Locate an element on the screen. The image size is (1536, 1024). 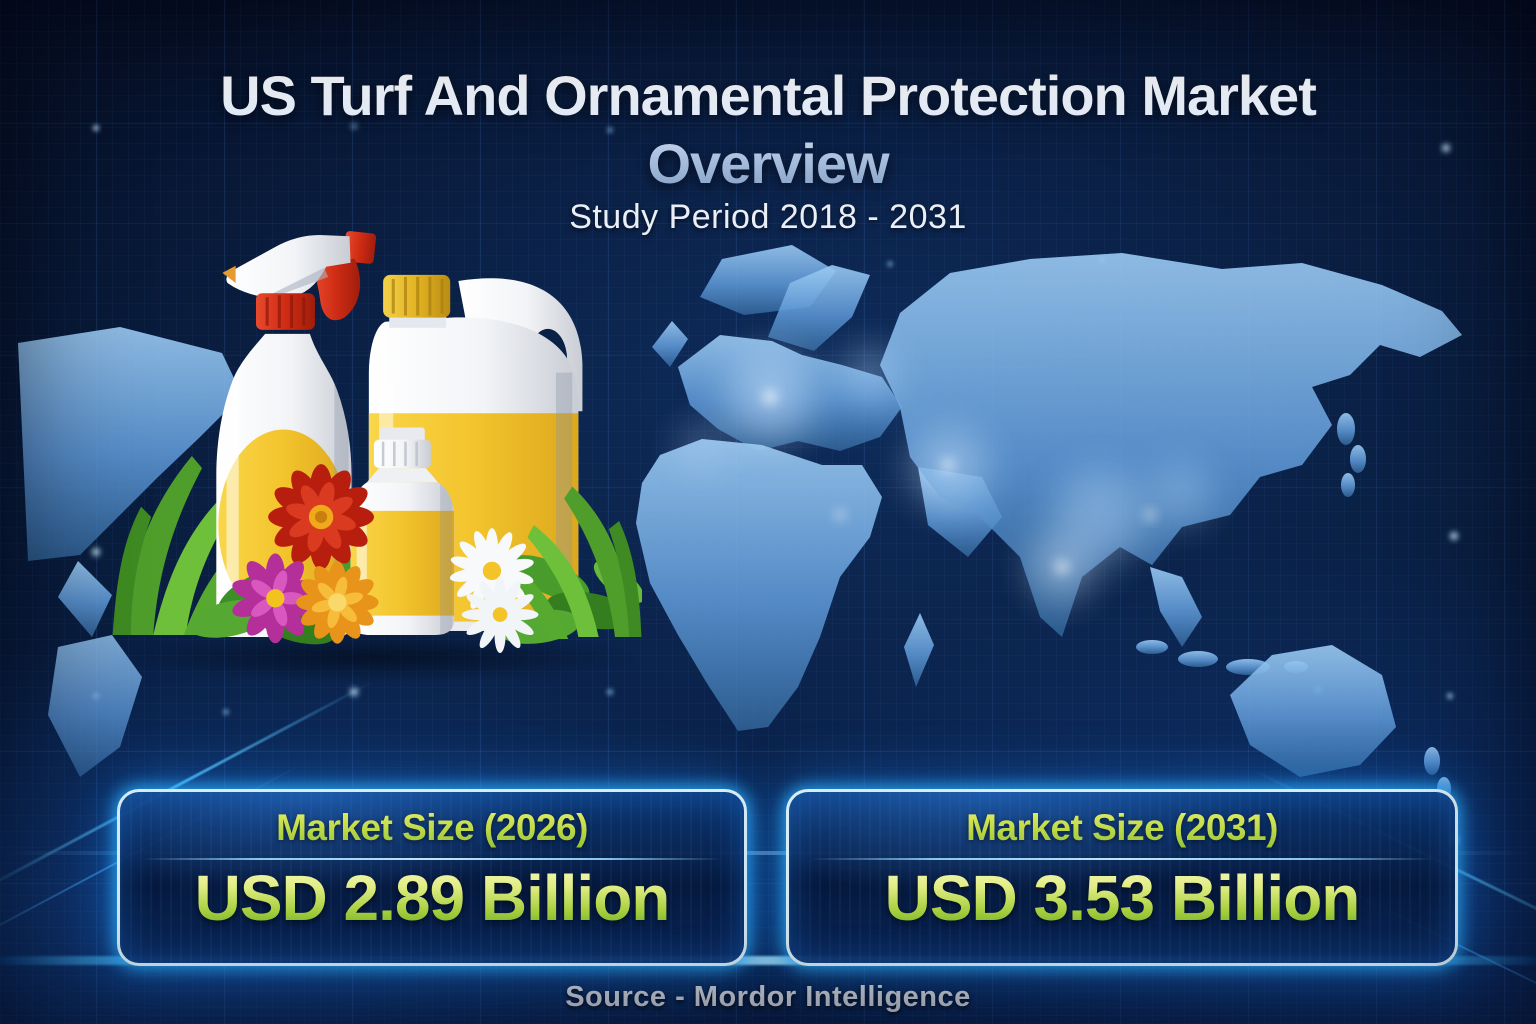
ground-shadow is located at coordinates (379, 657).